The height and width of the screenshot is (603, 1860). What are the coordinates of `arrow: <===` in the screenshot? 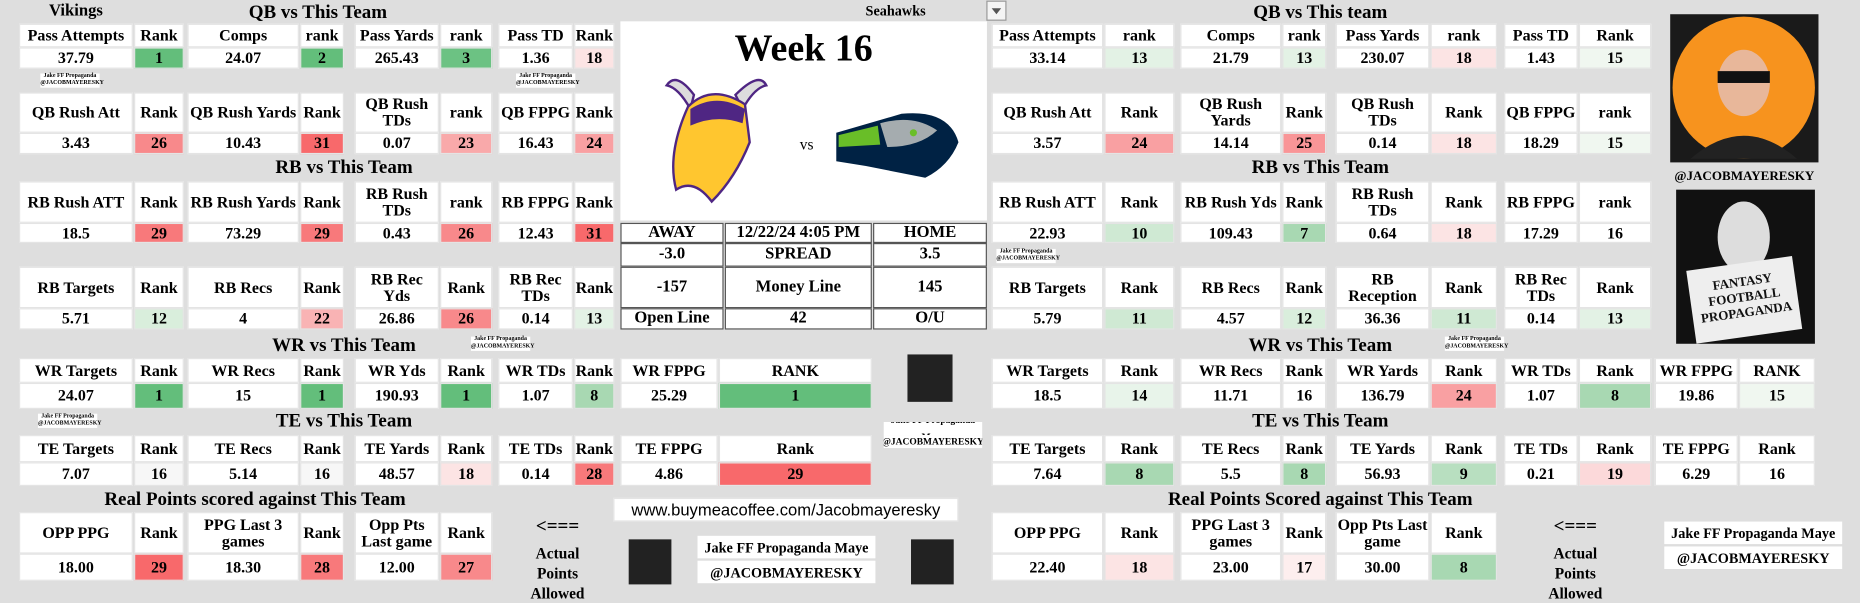 It's located at (1575, 526).